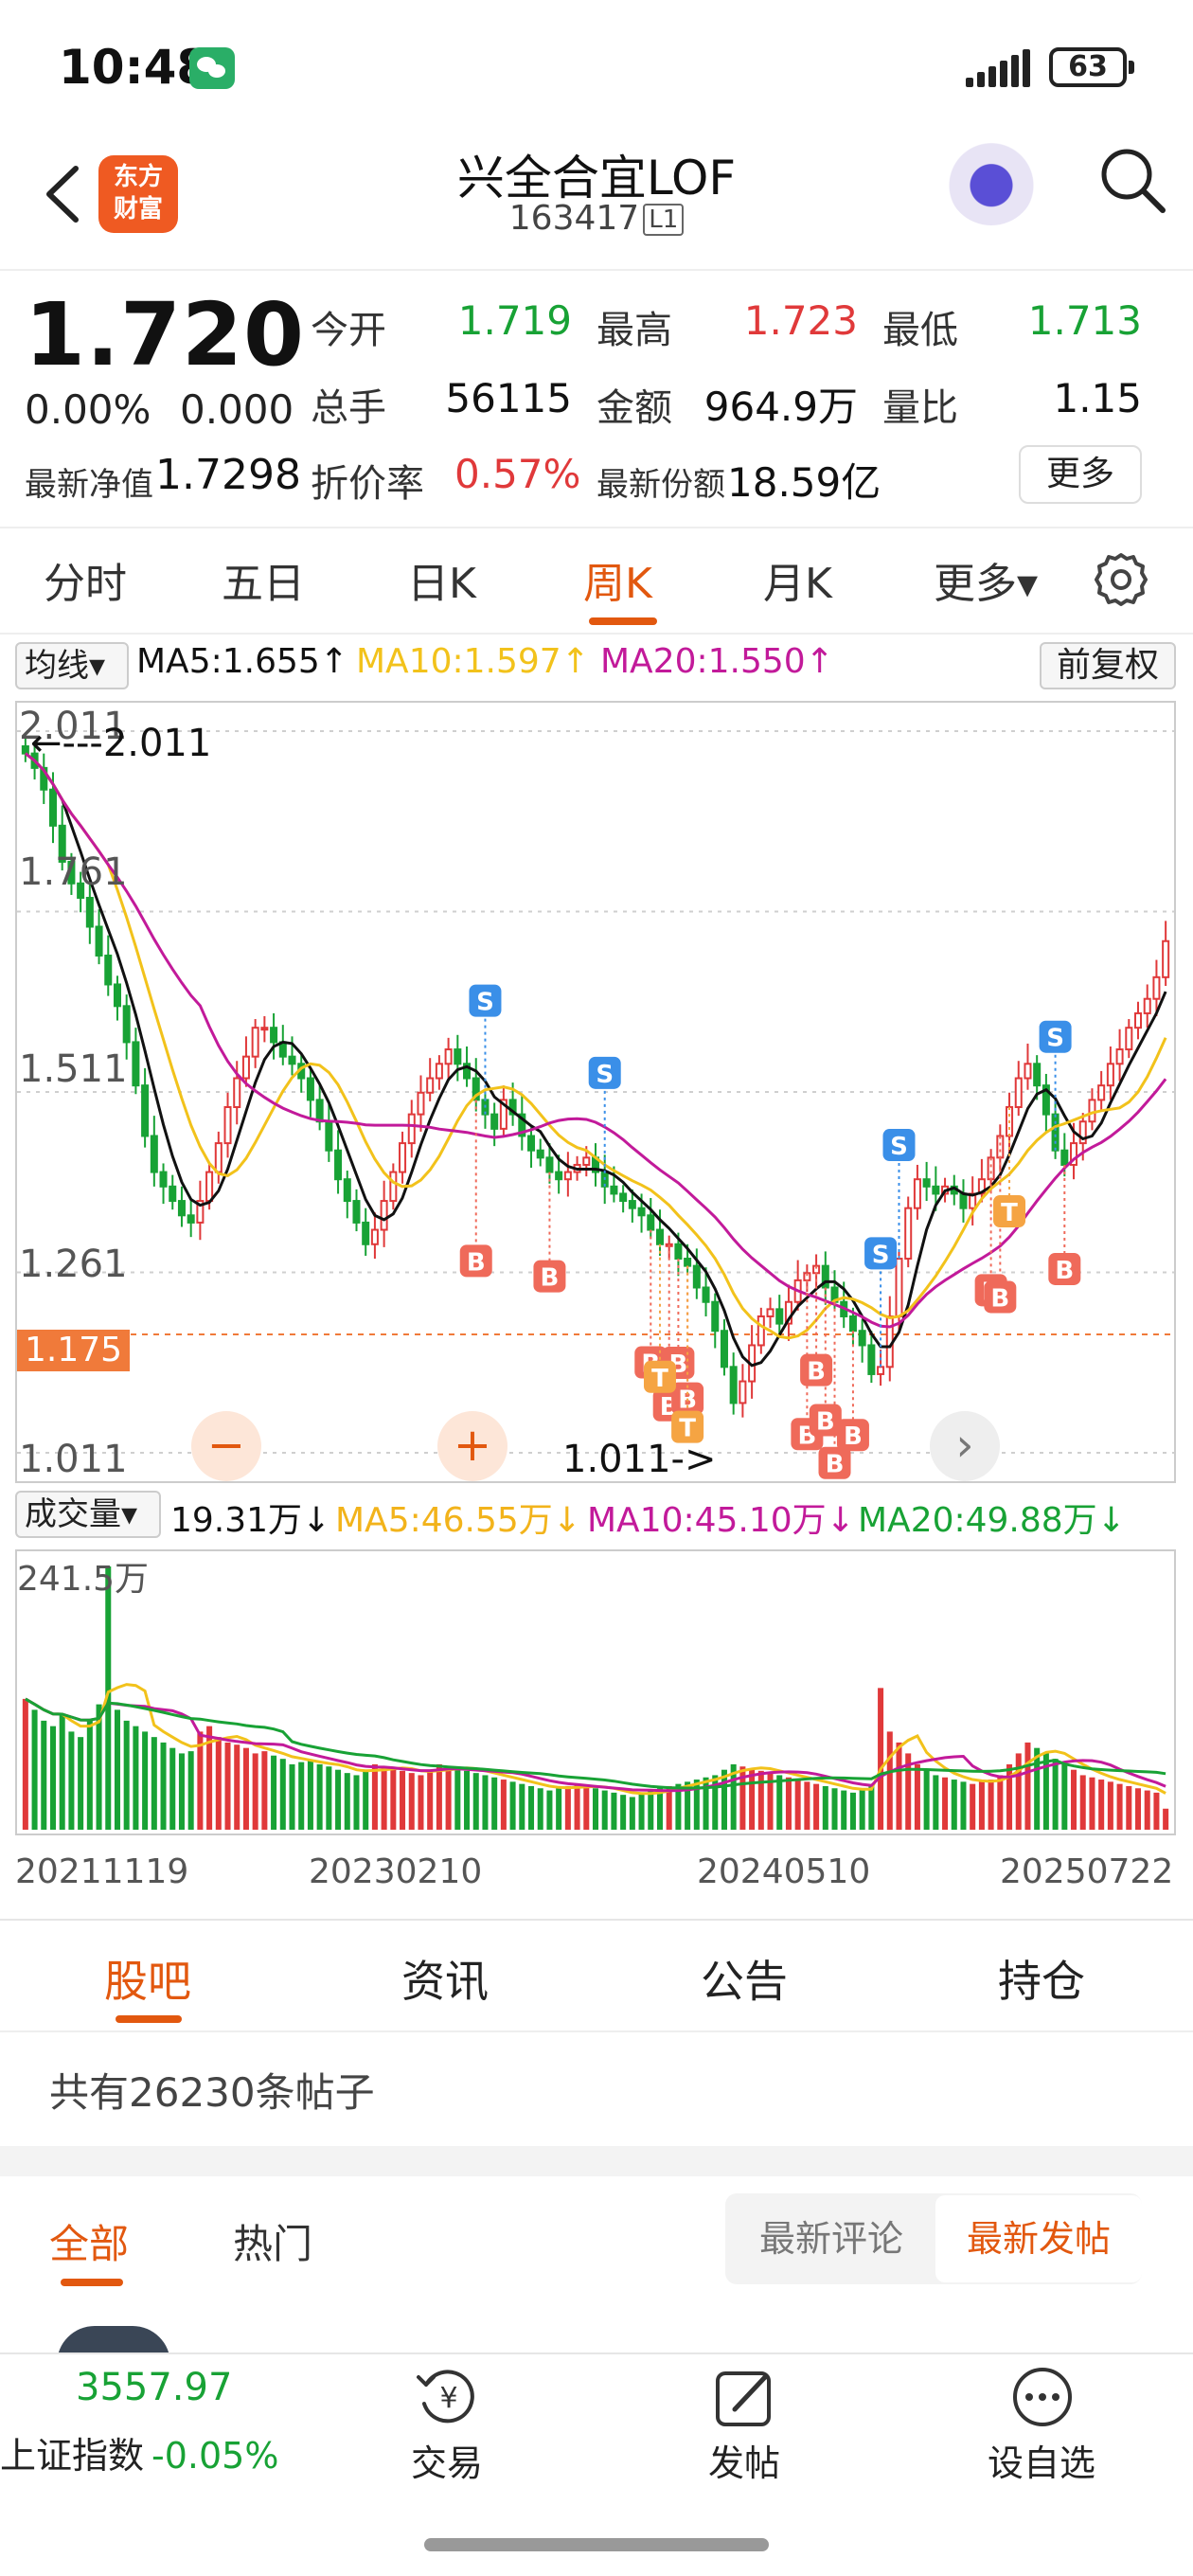  What do you see at coordinates (212, 68) in the screenshot?
I see `wechat-icon` at bounding box center [212, 68].